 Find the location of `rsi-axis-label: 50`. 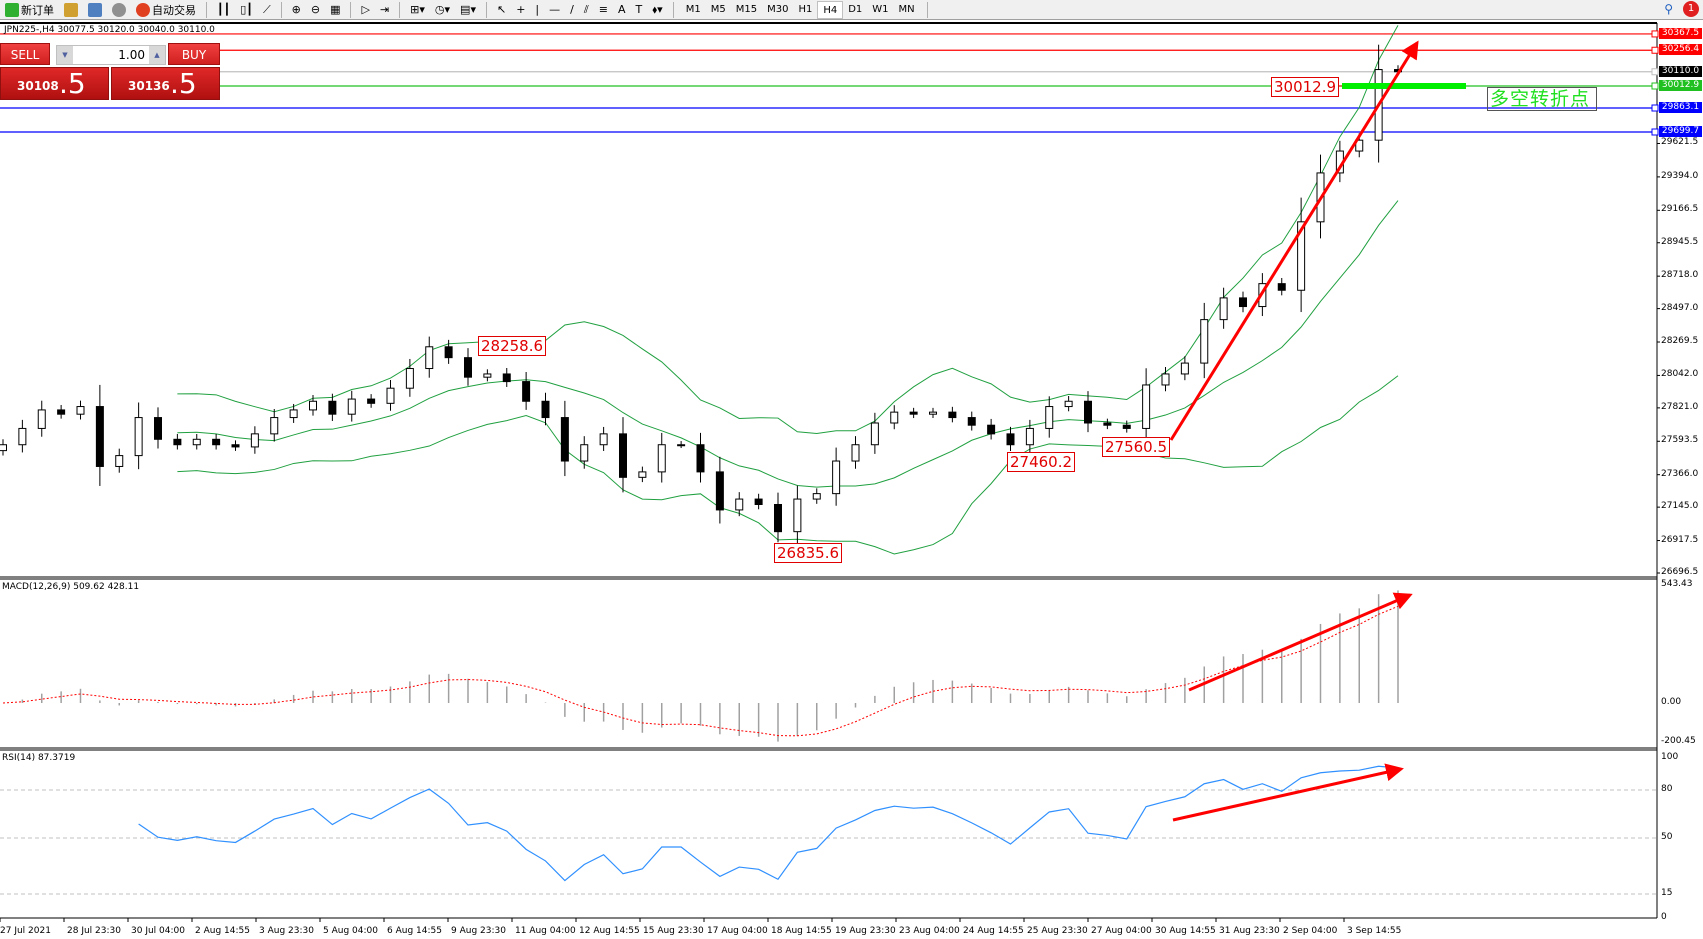

rsi-axis-label: 50 is located at coordinates (1667, 837).